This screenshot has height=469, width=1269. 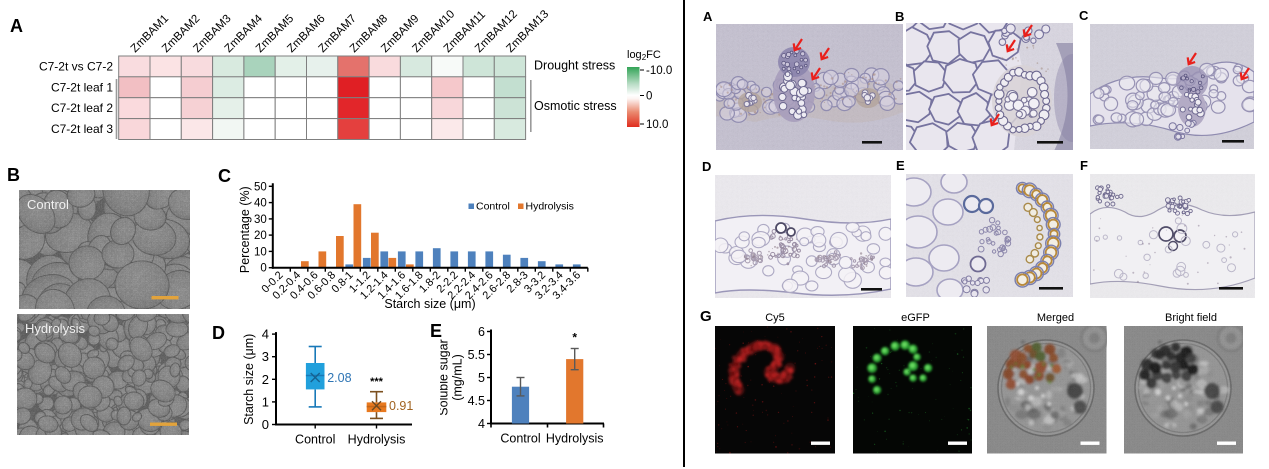 What do you see at coordinates (82, 129) in the screenshot?
I see `svg-text: C7-2t leaf 3` at bounding box center [82, 129].